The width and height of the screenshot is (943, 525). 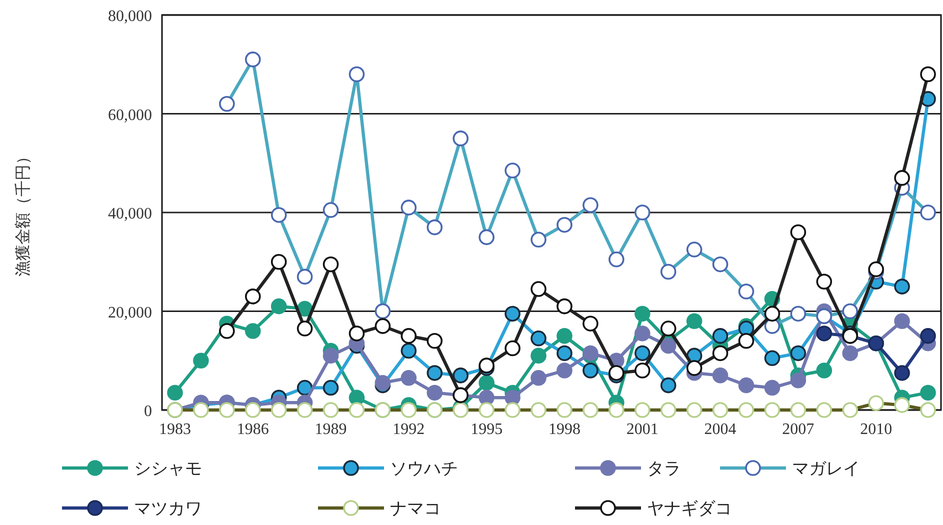 What do you see at coordinates (826, 469) in the screenshot?
I see `legend-label: マガレイ` at bounding box center [826, 469].